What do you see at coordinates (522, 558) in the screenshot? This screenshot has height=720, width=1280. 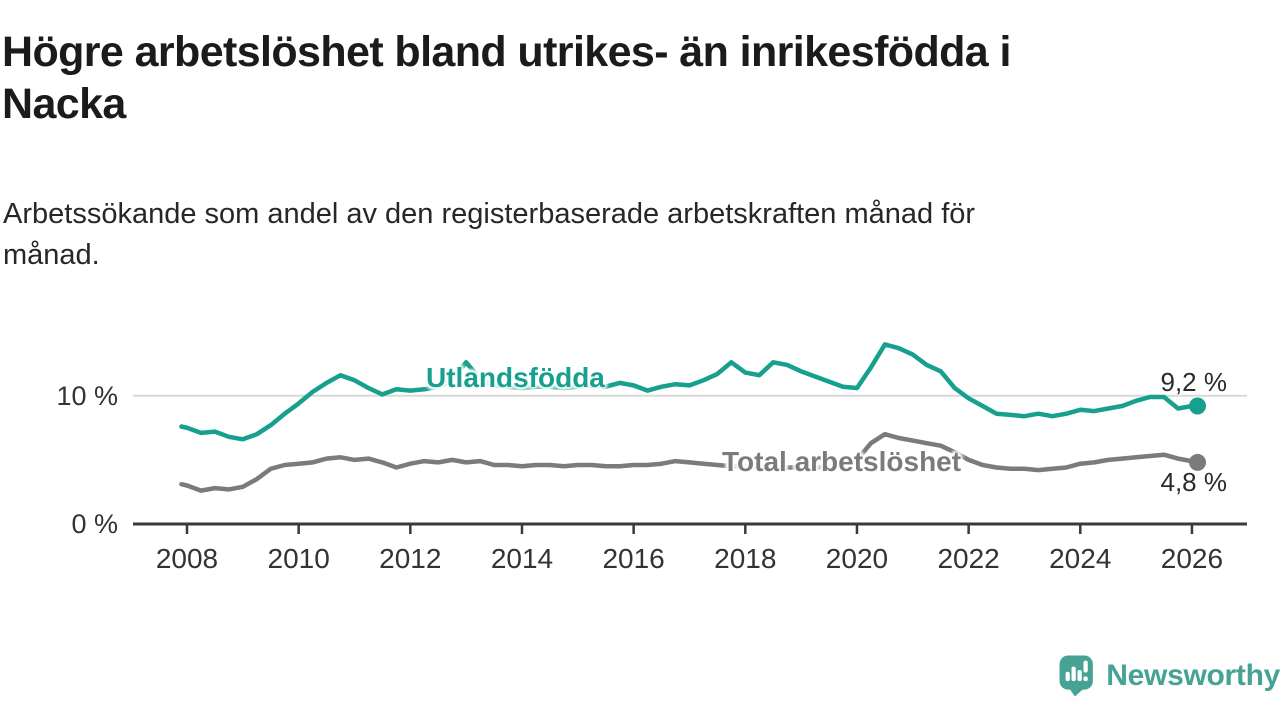 I see `x-axis-tick-label: 2014` at bounding box center [522, 558].